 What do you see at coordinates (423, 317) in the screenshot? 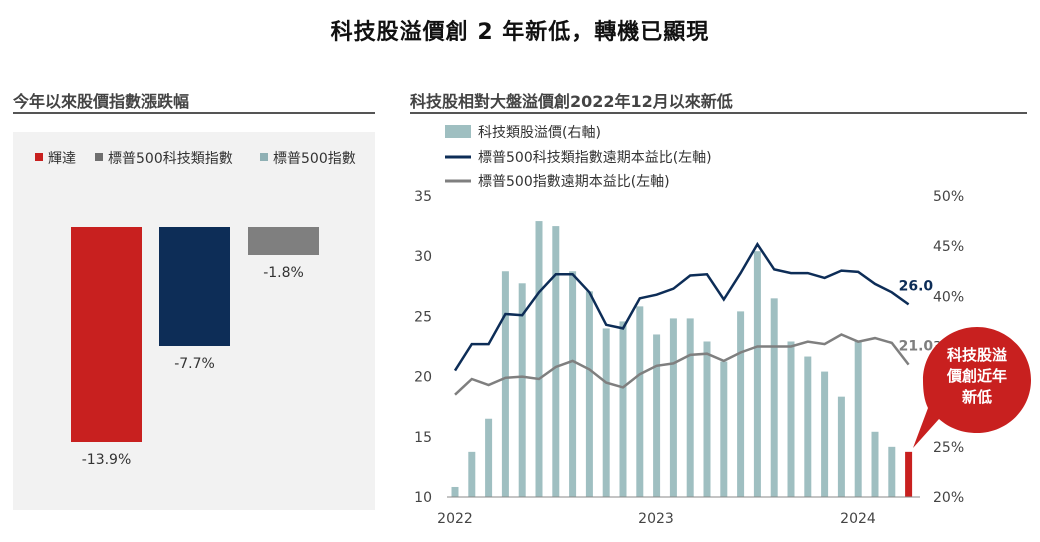
I see `left-axis-tick: 25` at bounding box center [423, 317].